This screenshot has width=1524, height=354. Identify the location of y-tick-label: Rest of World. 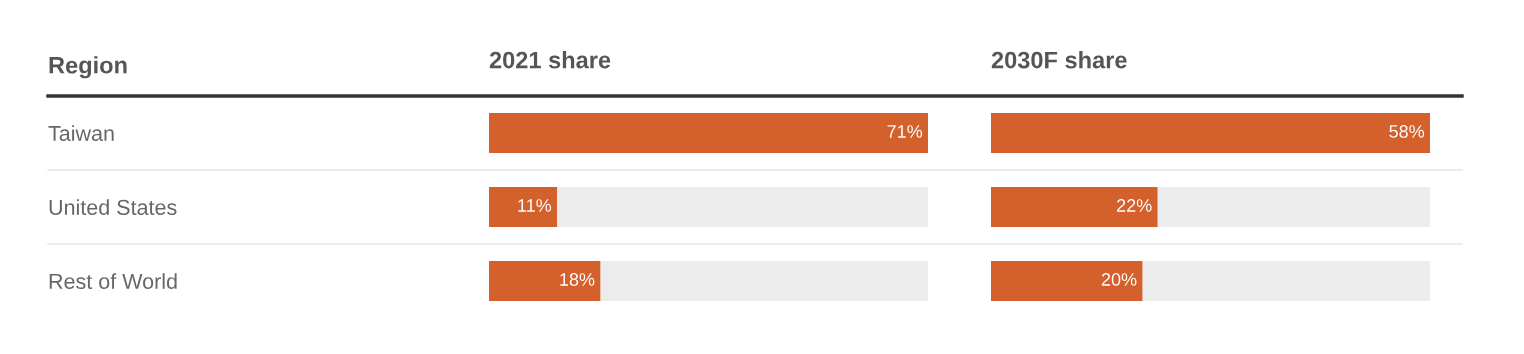
(113, 281).